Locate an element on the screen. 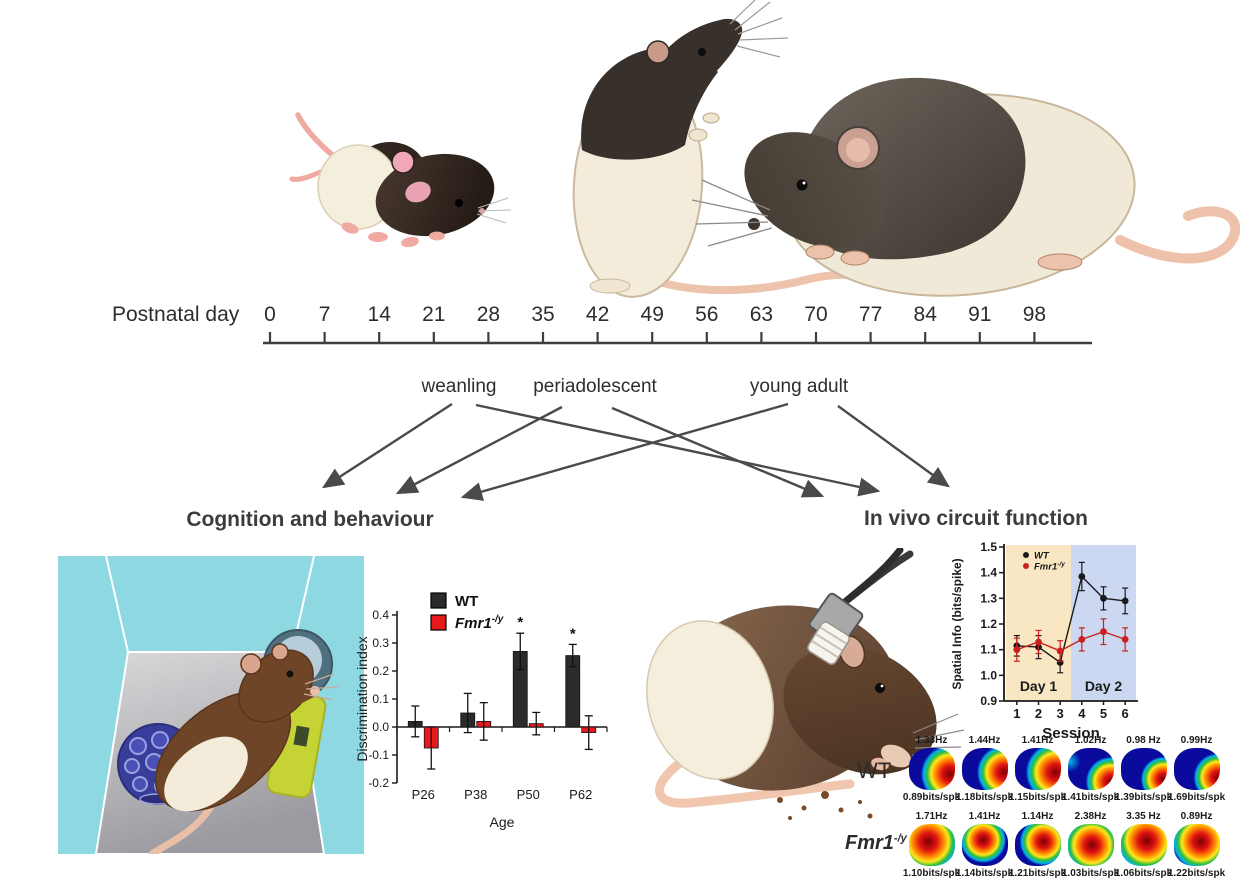 This screenshot has height=879, width=1240. svg-text: 2 is located at coordinates (1038, 713).